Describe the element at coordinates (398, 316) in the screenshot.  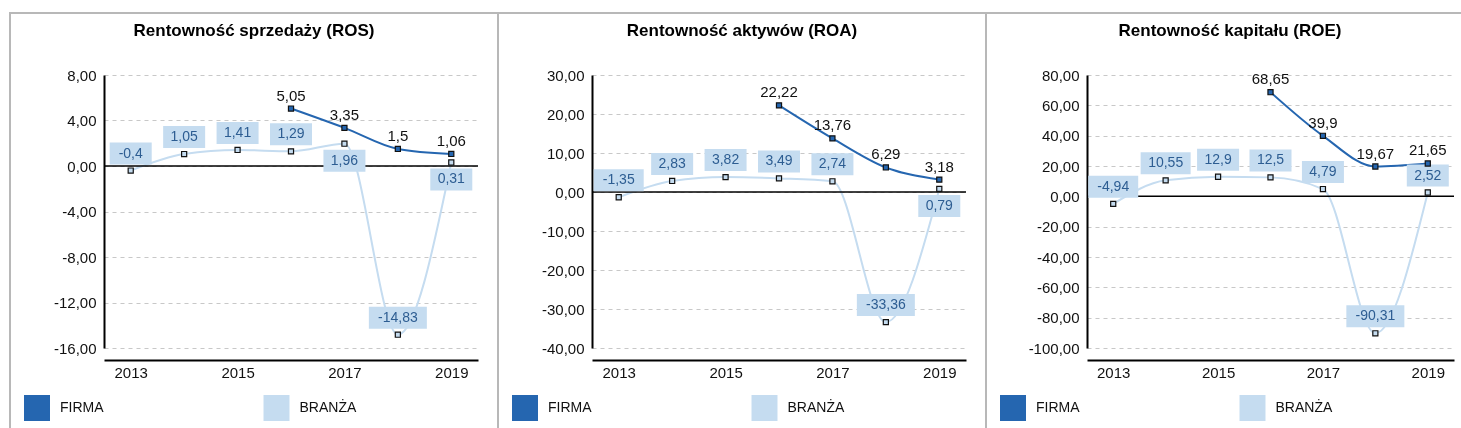
I see `data-label: -14,83` at that location.